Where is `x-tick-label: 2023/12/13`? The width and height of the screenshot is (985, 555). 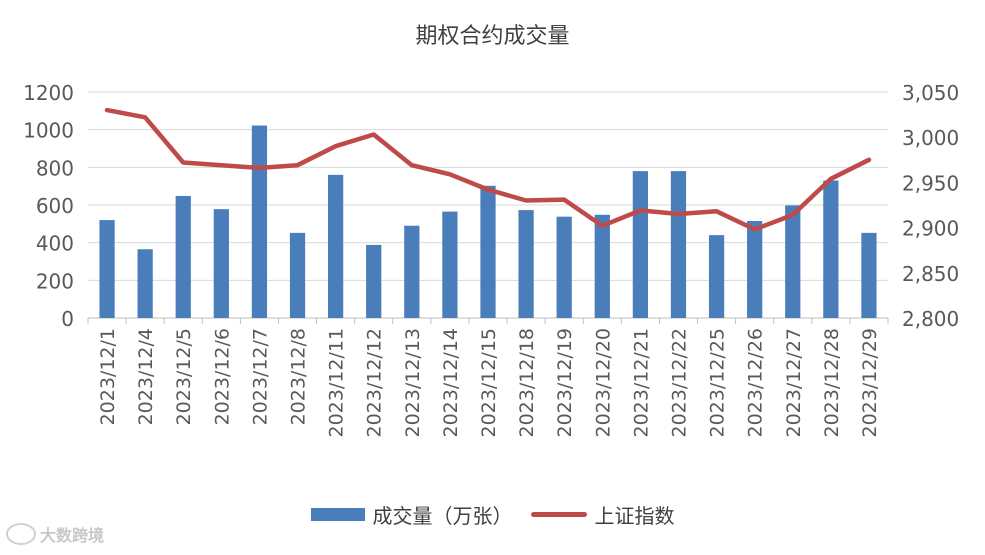 x-tick-label: 2023/12/13 is located at coordinates (413, 383).